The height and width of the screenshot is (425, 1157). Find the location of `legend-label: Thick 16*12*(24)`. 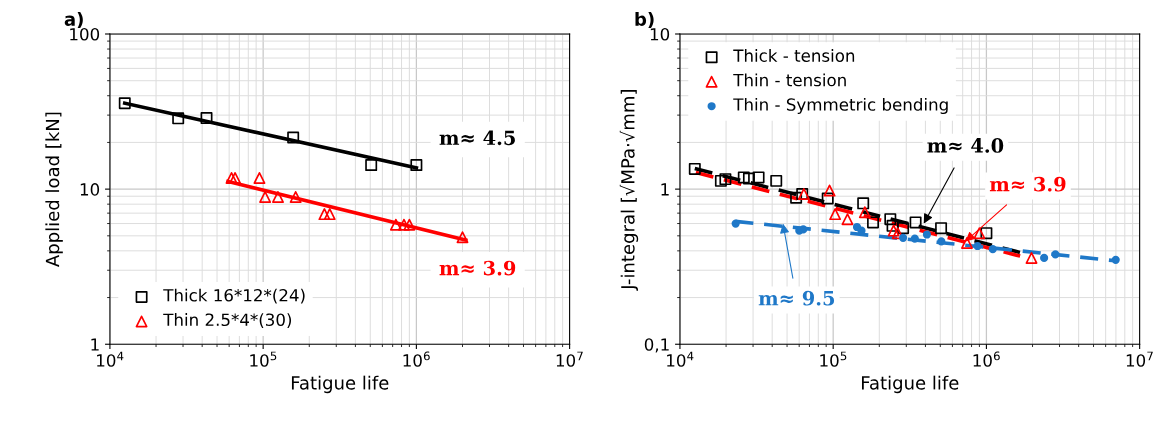

legend-label: Thick 16*12*(24) is located at coordinates (234, 296).